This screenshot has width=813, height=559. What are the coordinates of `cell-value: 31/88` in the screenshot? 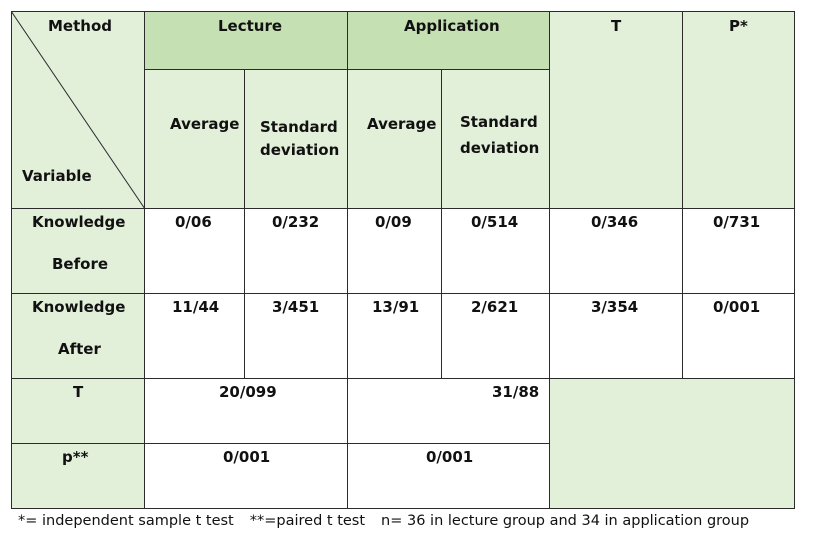 It's located at (516, 392).